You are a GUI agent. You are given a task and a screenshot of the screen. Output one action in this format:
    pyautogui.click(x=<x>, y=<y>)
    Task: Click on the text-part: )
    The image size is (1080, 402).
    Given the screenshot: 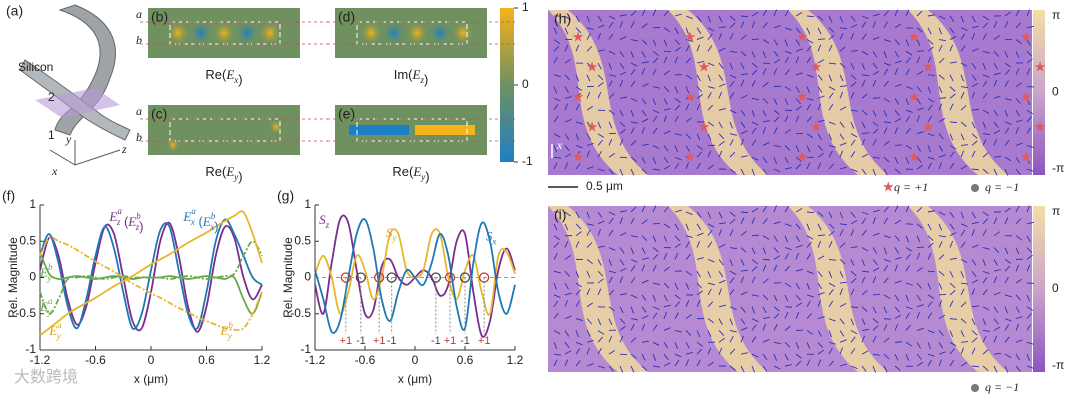 What is the action you would take?
    pyautogui.click(x=141, y=226)
    